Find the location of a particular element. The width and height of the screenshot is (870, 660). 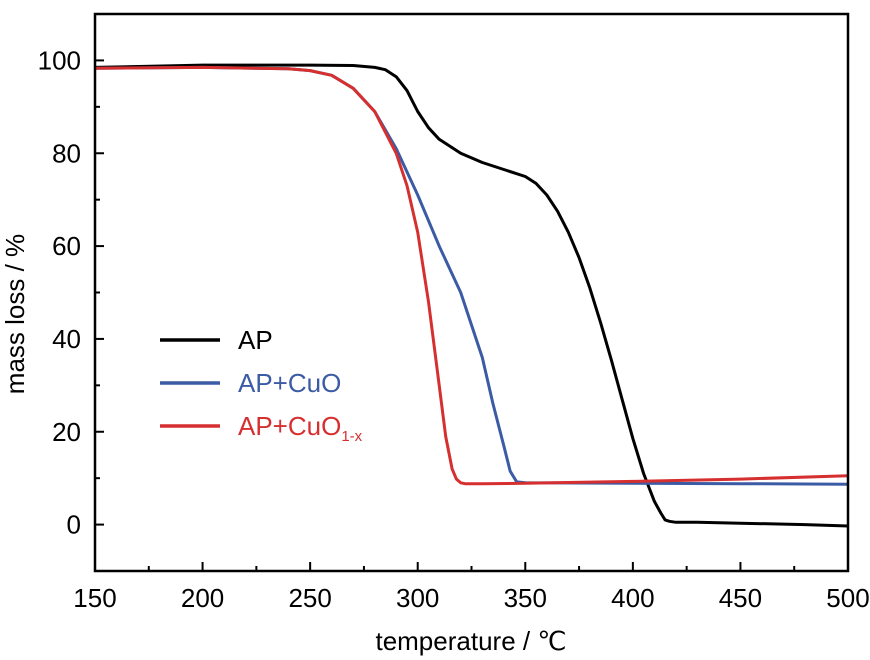

x-tick-label: 200 is located at coordinates (202, 598).